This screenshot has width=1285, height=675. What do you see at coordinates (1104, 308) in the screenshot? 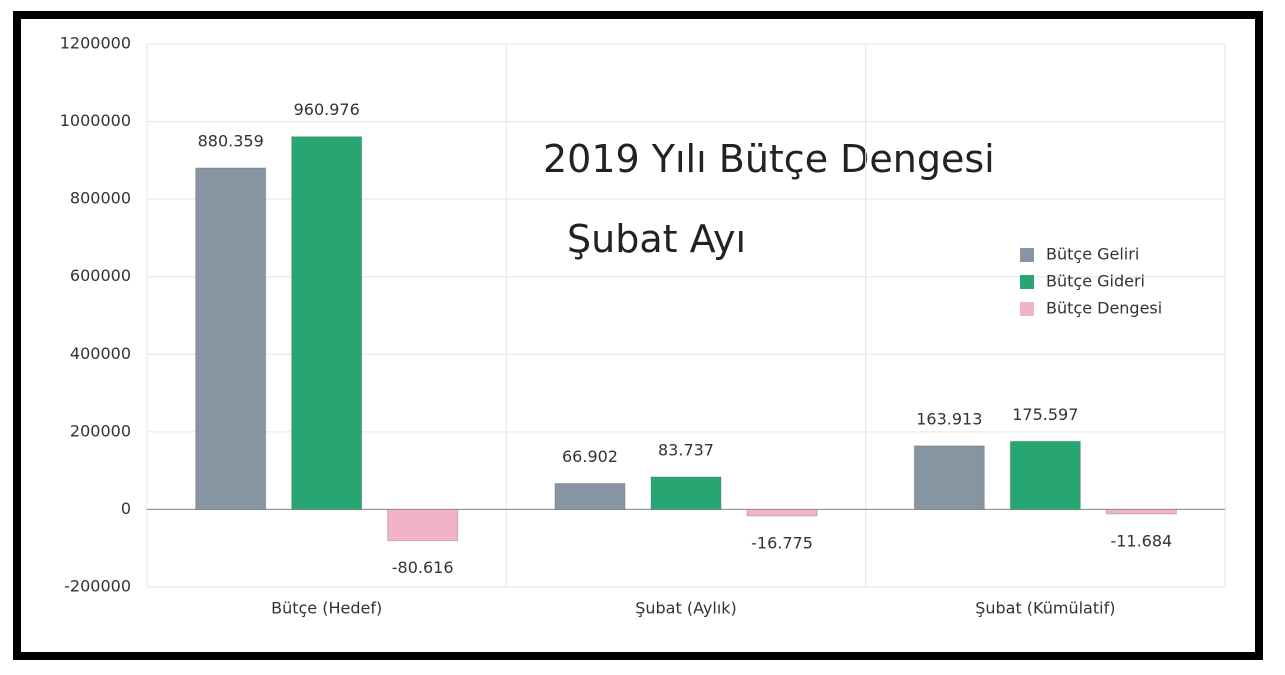
I see `legend-label: Bütçe Dengesi` at bounding box center [1104, 308].